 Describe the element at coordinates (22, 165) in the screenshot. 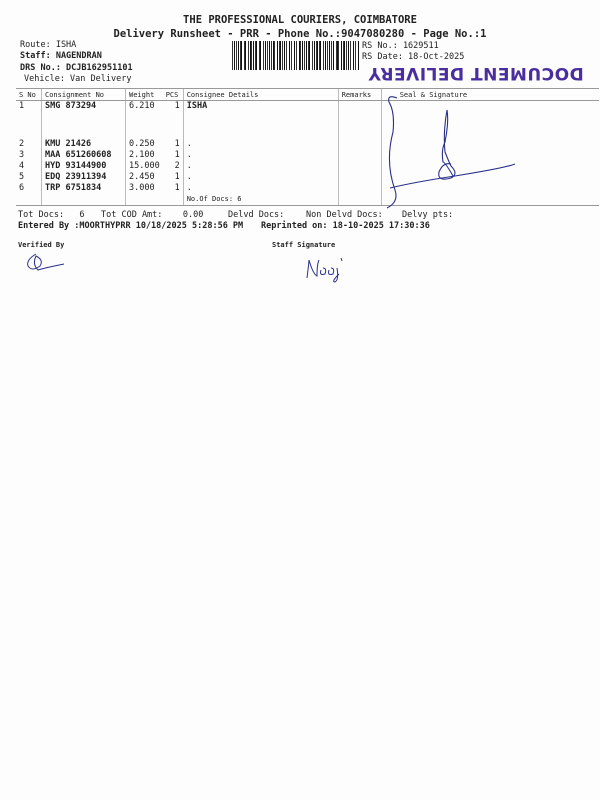

I see `sno: 4` at that location.